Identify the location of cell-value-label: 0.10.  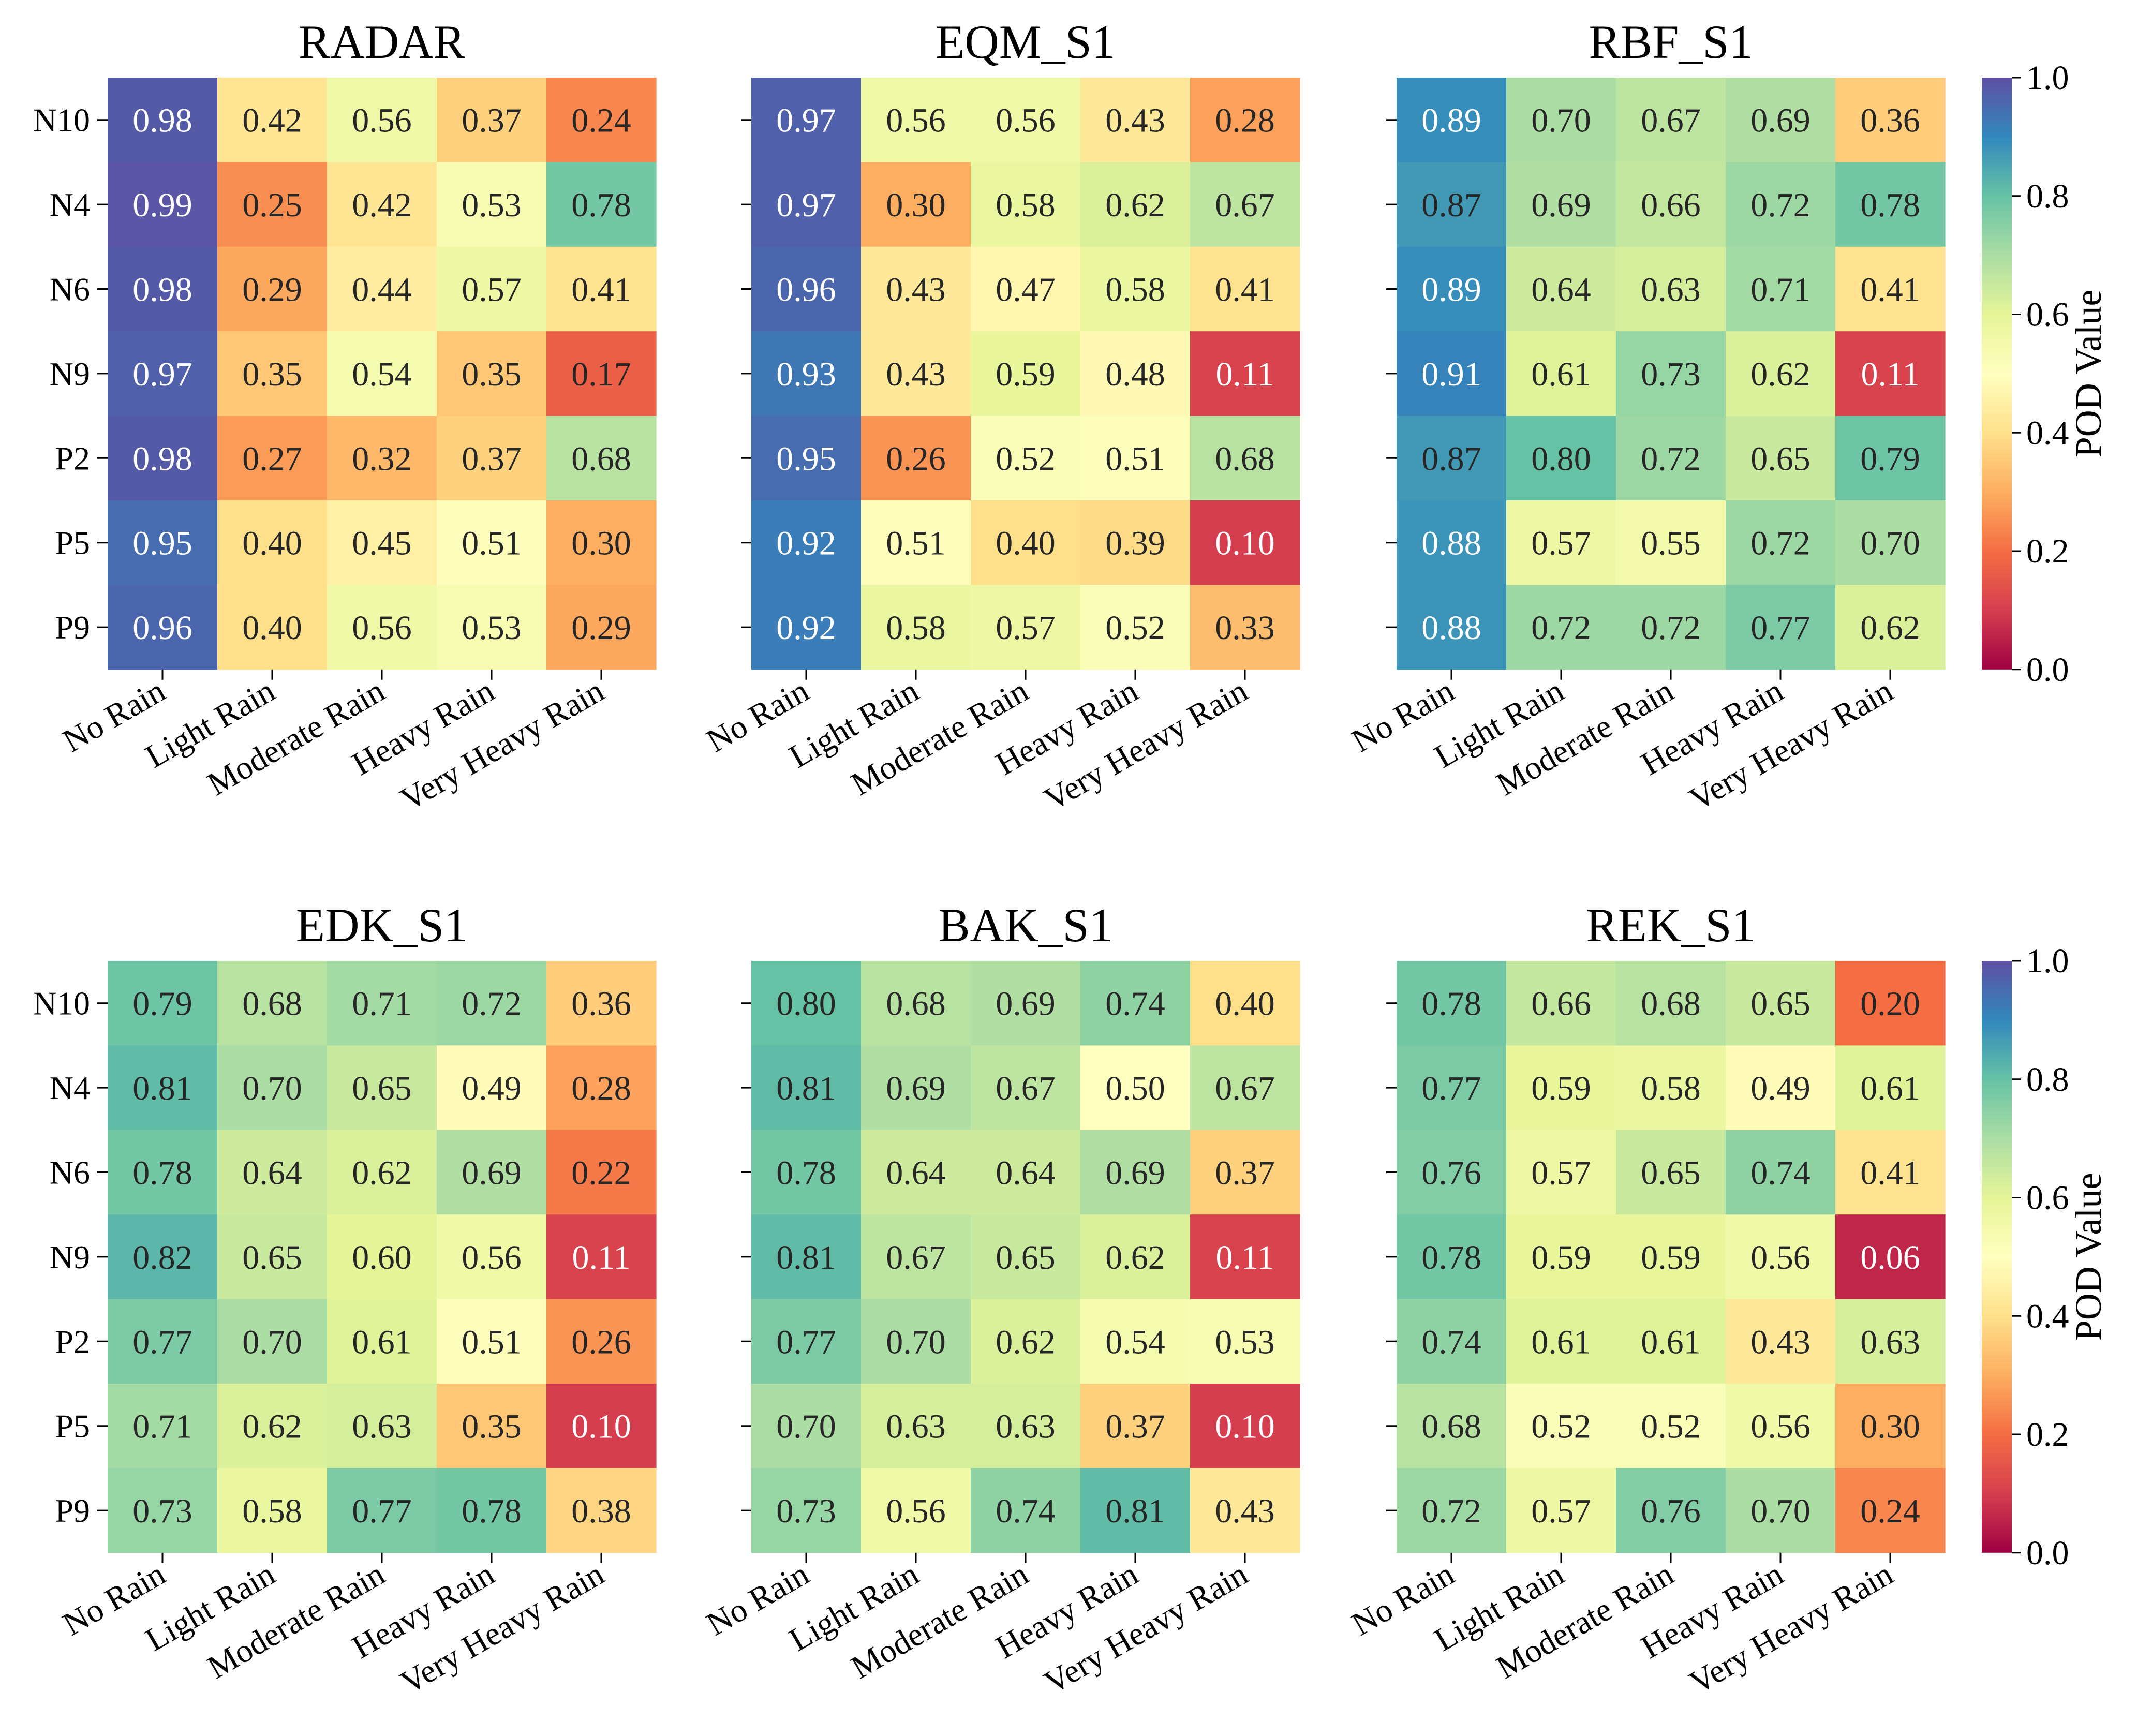
(1245, 543).